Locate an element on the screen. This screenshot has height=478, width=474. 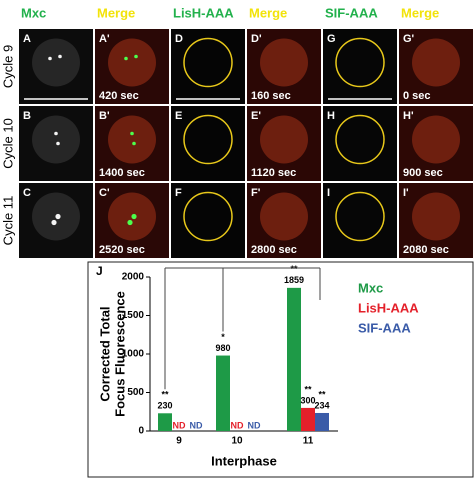
y-tick-label: 0 is located at coordinates (141, 431).